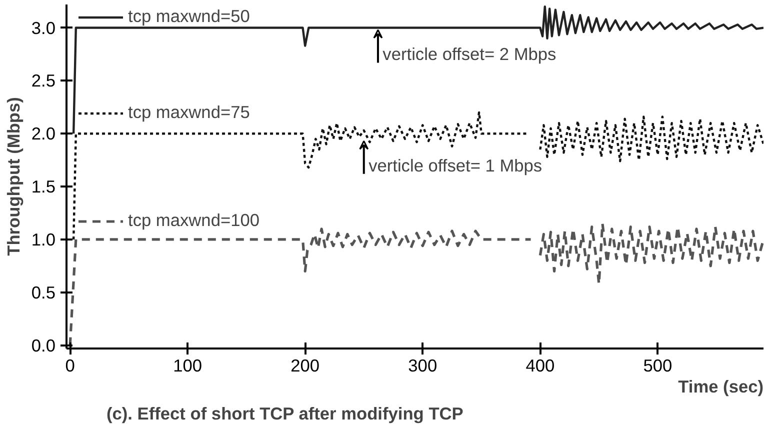 The height and width of the screenshot is (428, 767). I want to click on legend-label: tcp maxwnd=50, so click(189, 16).